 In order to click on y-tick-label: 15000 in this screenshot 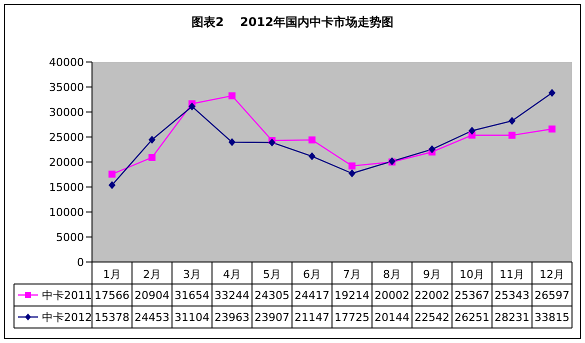, I will do `click(66, 187)`.